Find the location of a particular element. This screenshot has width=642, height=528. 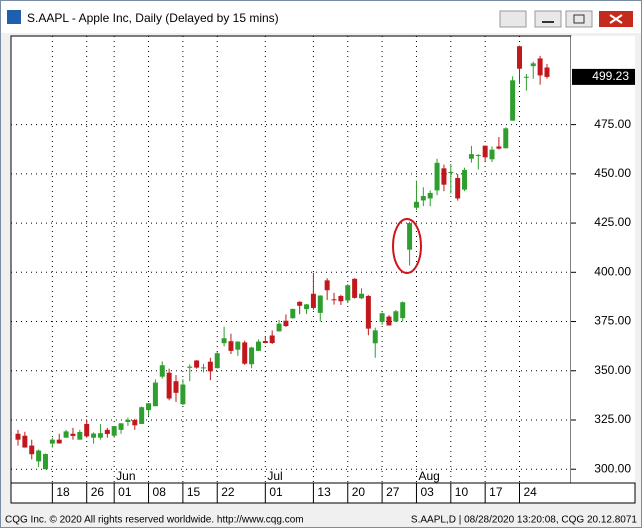

price-axis is located at coordinates (603, 259).